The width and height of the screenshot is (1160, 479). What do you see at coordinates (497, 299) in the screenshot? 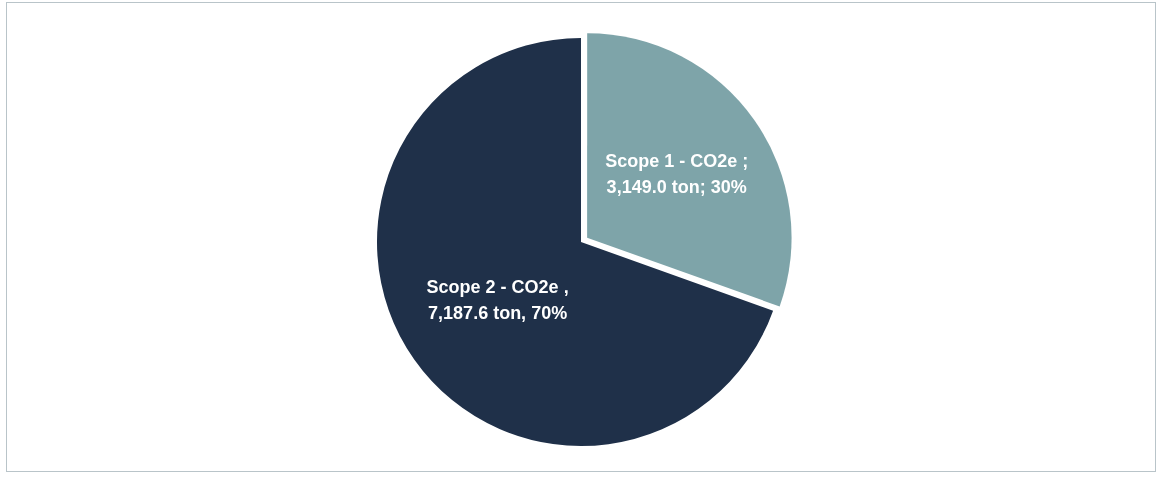
I see `slice-label: Scope 2 - CO2e , 7,187.6 ton, 70%` at bounding box center [497, 299].